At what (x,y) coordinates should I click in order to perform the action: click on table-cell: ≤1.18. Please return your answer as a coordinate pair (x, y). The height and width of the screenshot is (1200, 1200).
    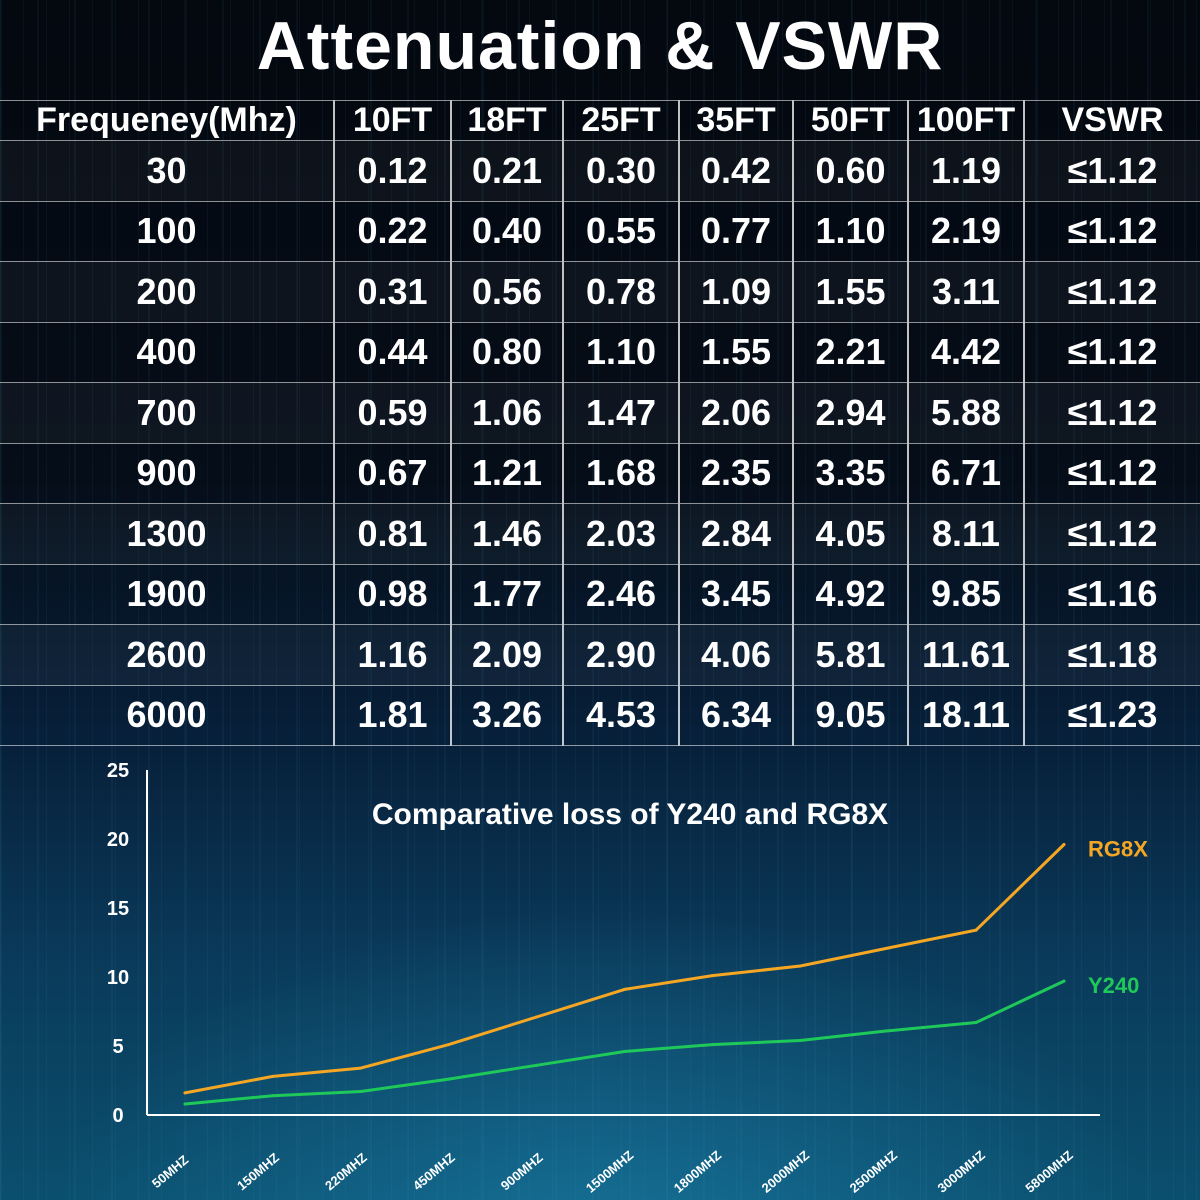
    Looking at the image, I should click on (1111, 654).